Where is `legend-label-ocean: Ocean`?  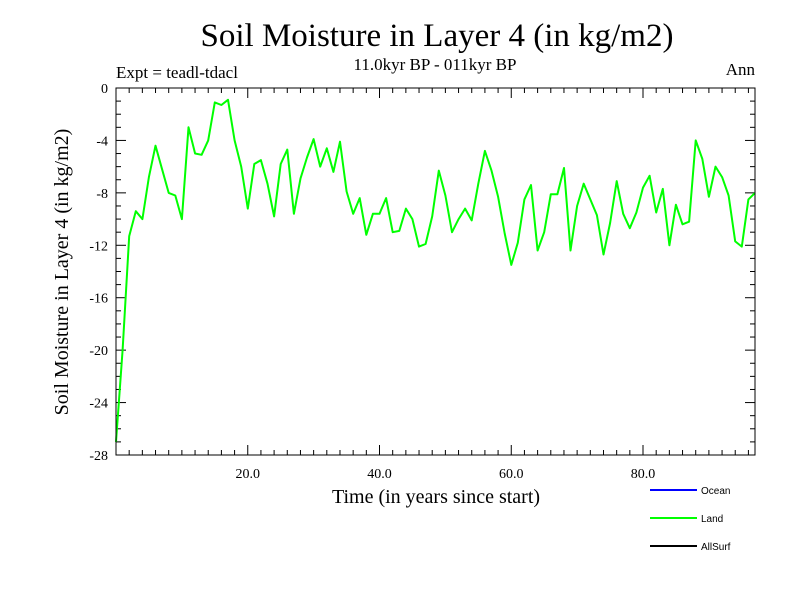 legend-label-ocean: Ocean is located at coordinates (715, 491).